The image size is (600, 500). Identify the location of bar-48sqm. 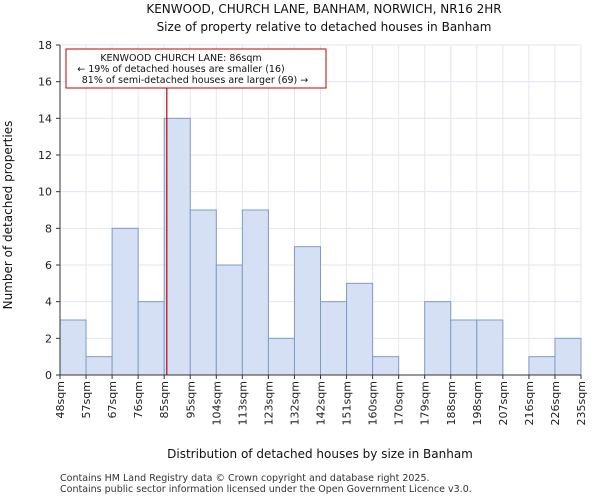
(73, 347).